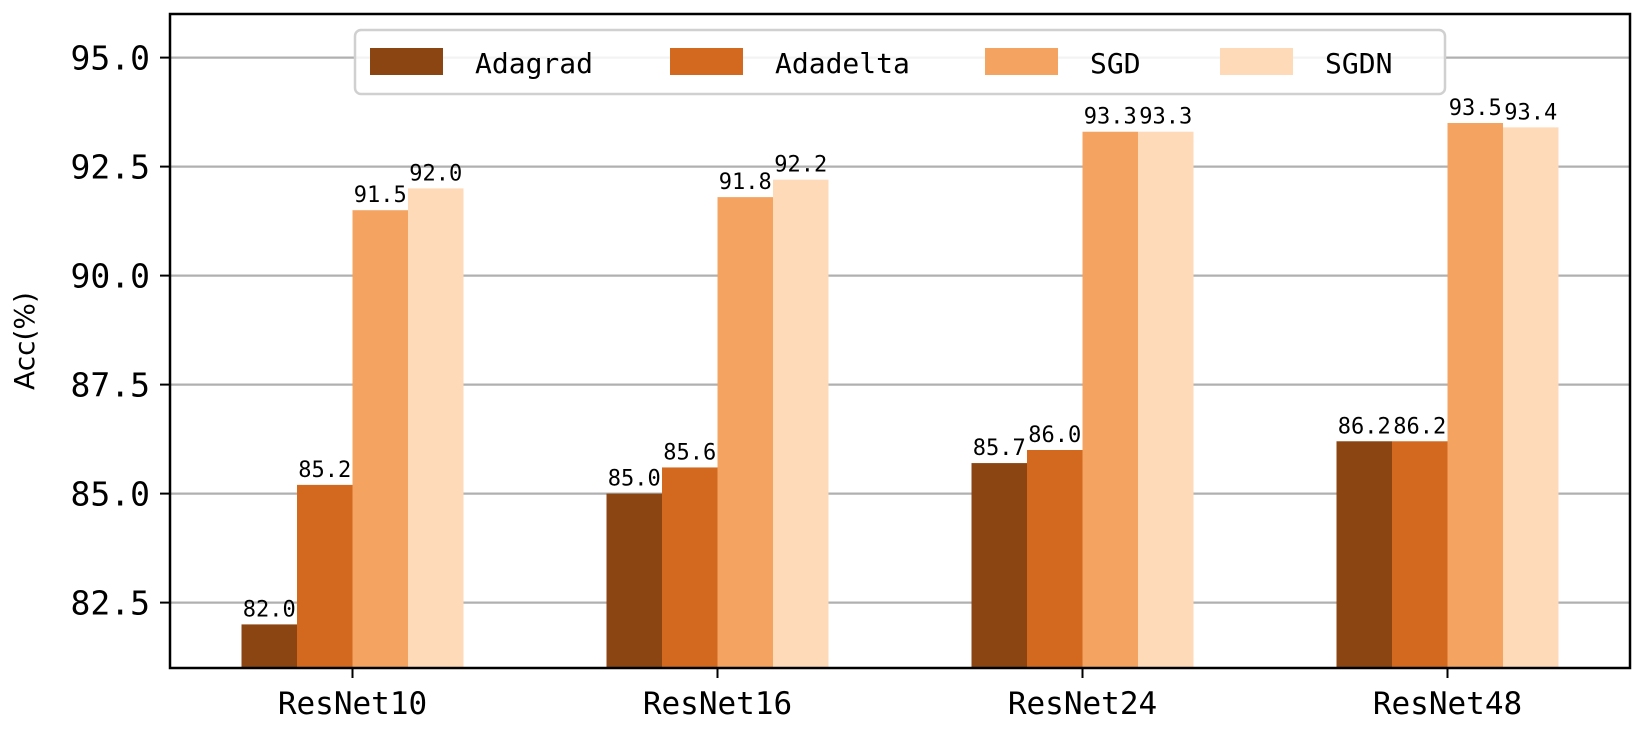  Describe the element at coordinates (352, 704) in the screenshot. I see `x-tick-label: ResNet10` at that location.